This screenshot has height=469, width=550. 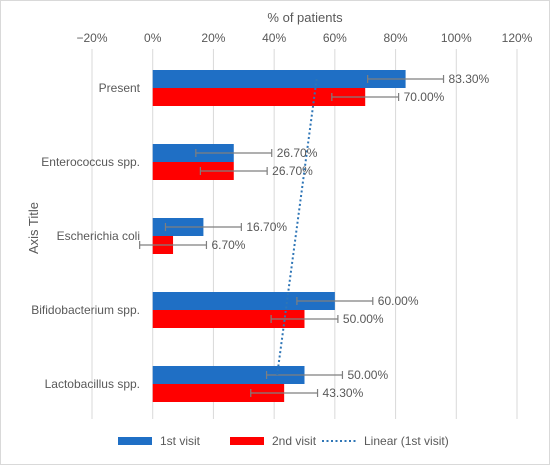 What do you see at coordinates (85, 310) in the screenshot?
I see `category-label: Bifidobacterium spp.` at bounding box center [85, 310].